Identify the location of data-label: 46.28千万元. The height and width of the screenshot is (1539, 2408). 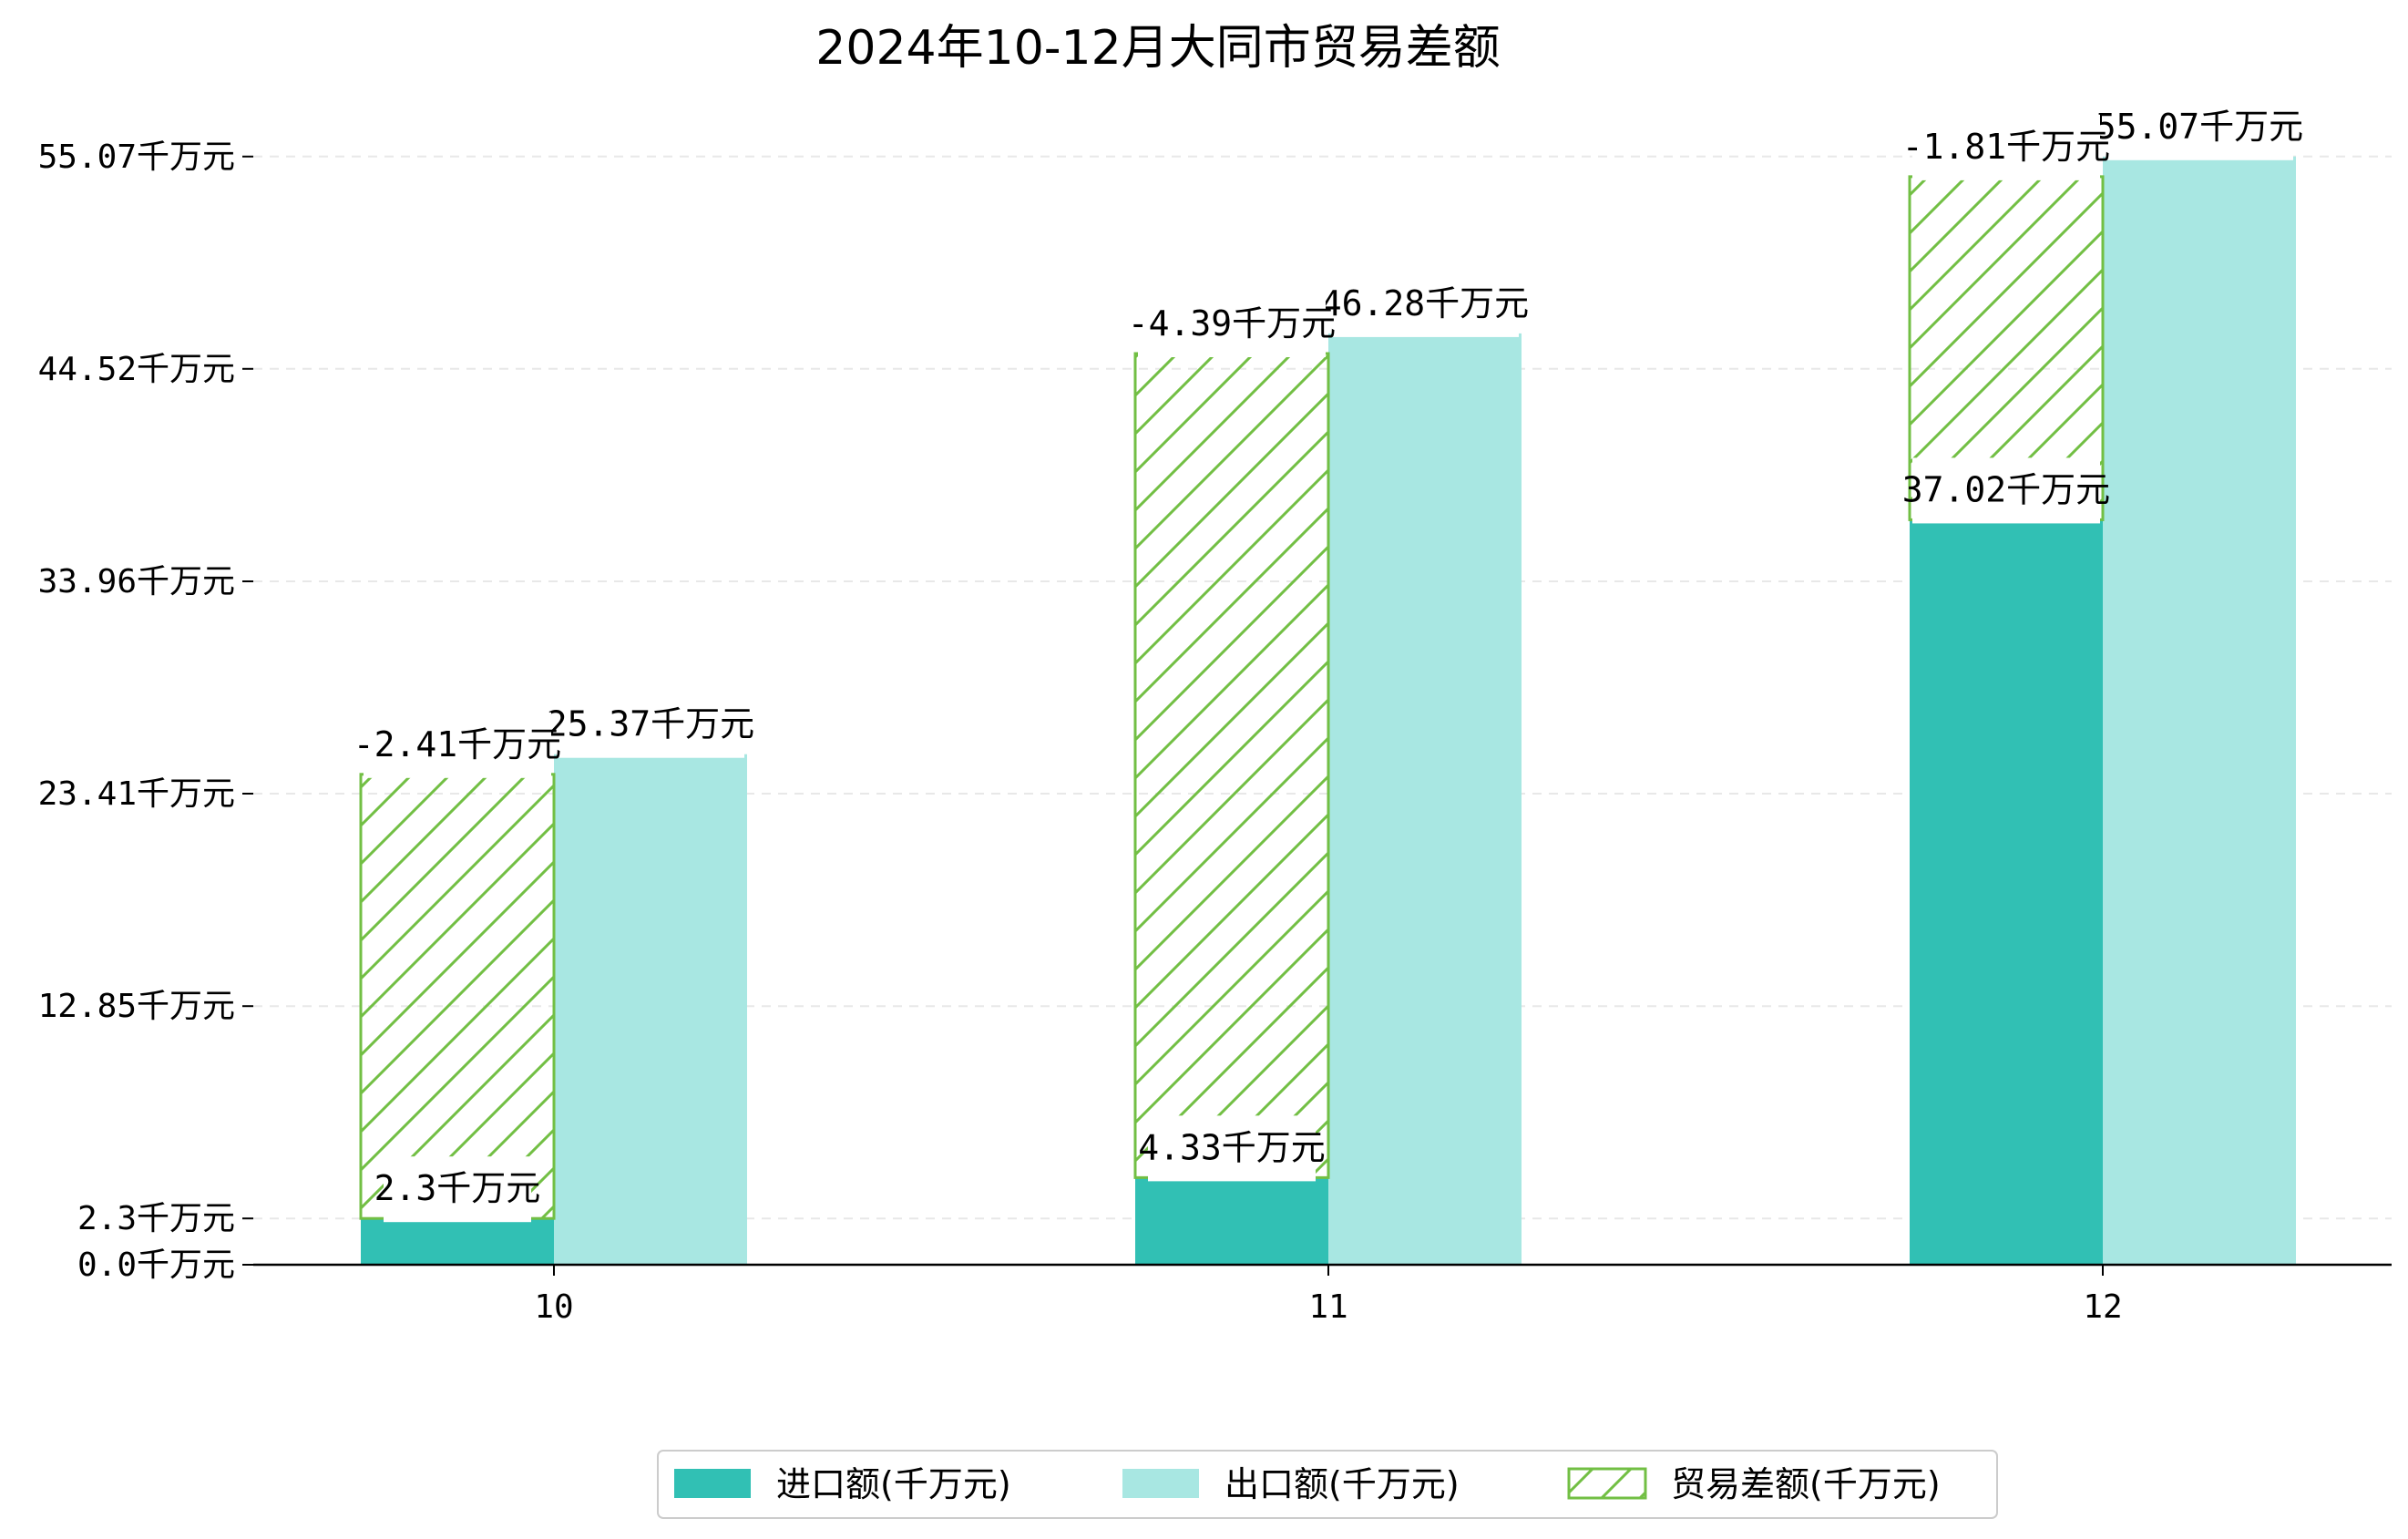
(1425, 303).